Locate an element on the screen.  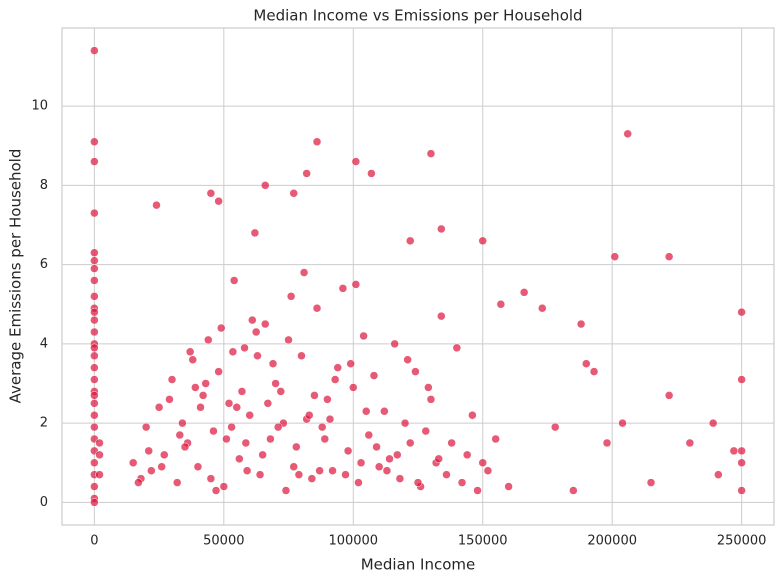
chart-title: Median Income vs Emissions per Household is located at coordinates (417, 16).